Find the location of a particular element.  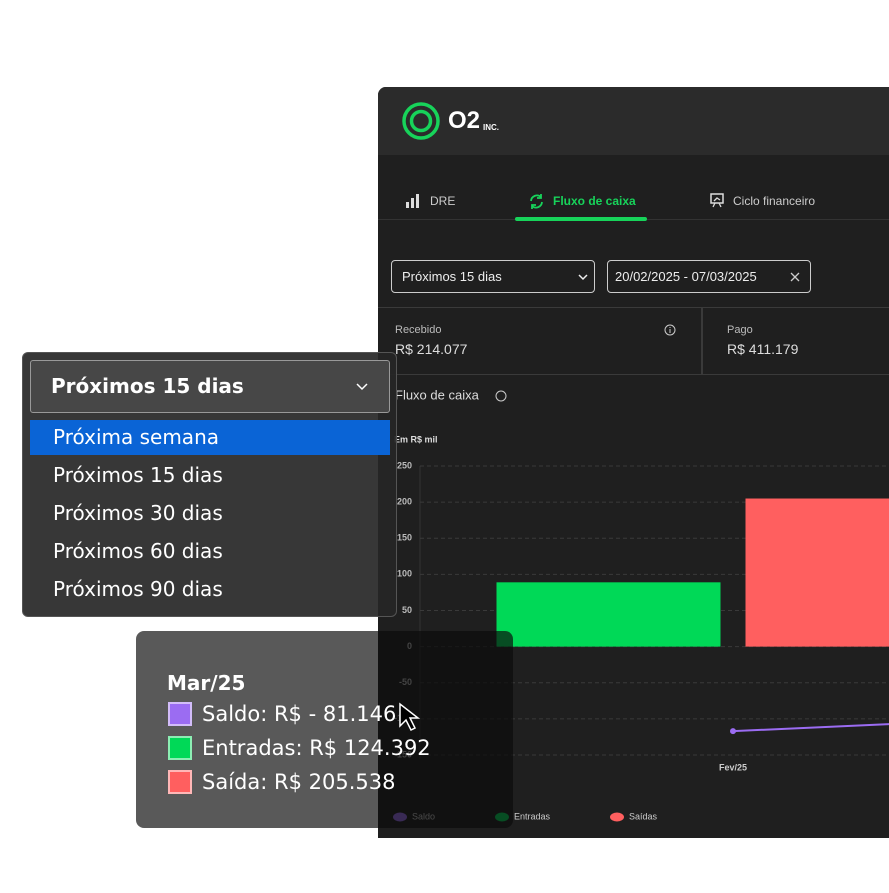

option-text: Próximos 90 dias is located at coordinates (138, 589).